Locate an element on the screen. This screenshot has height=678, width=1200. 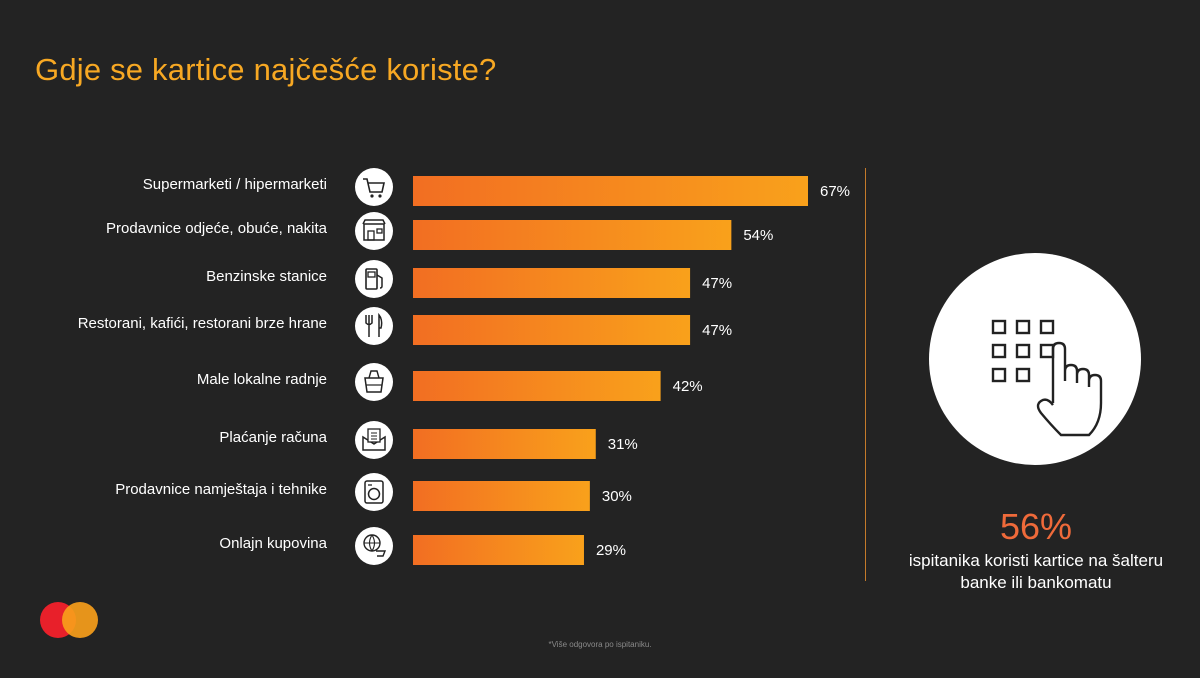
shop-icon is located at coordinates (374, 231).